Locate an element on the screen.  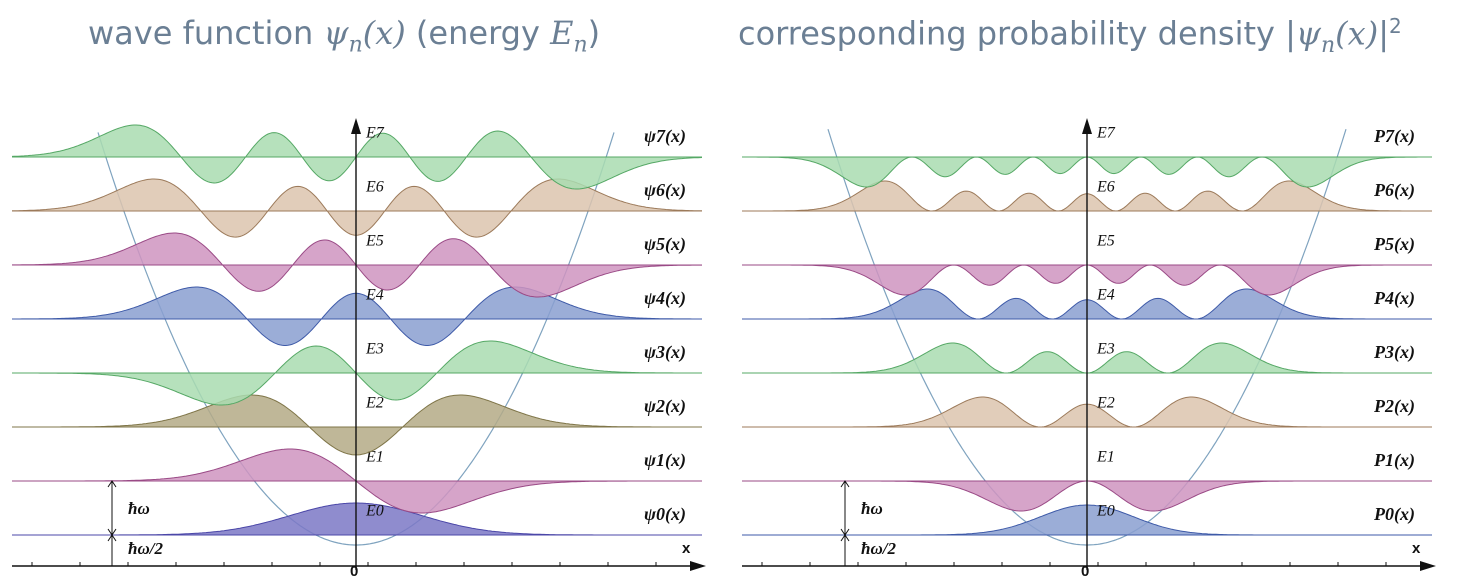
energy-symbol: E is located at coordinates (562, 33).